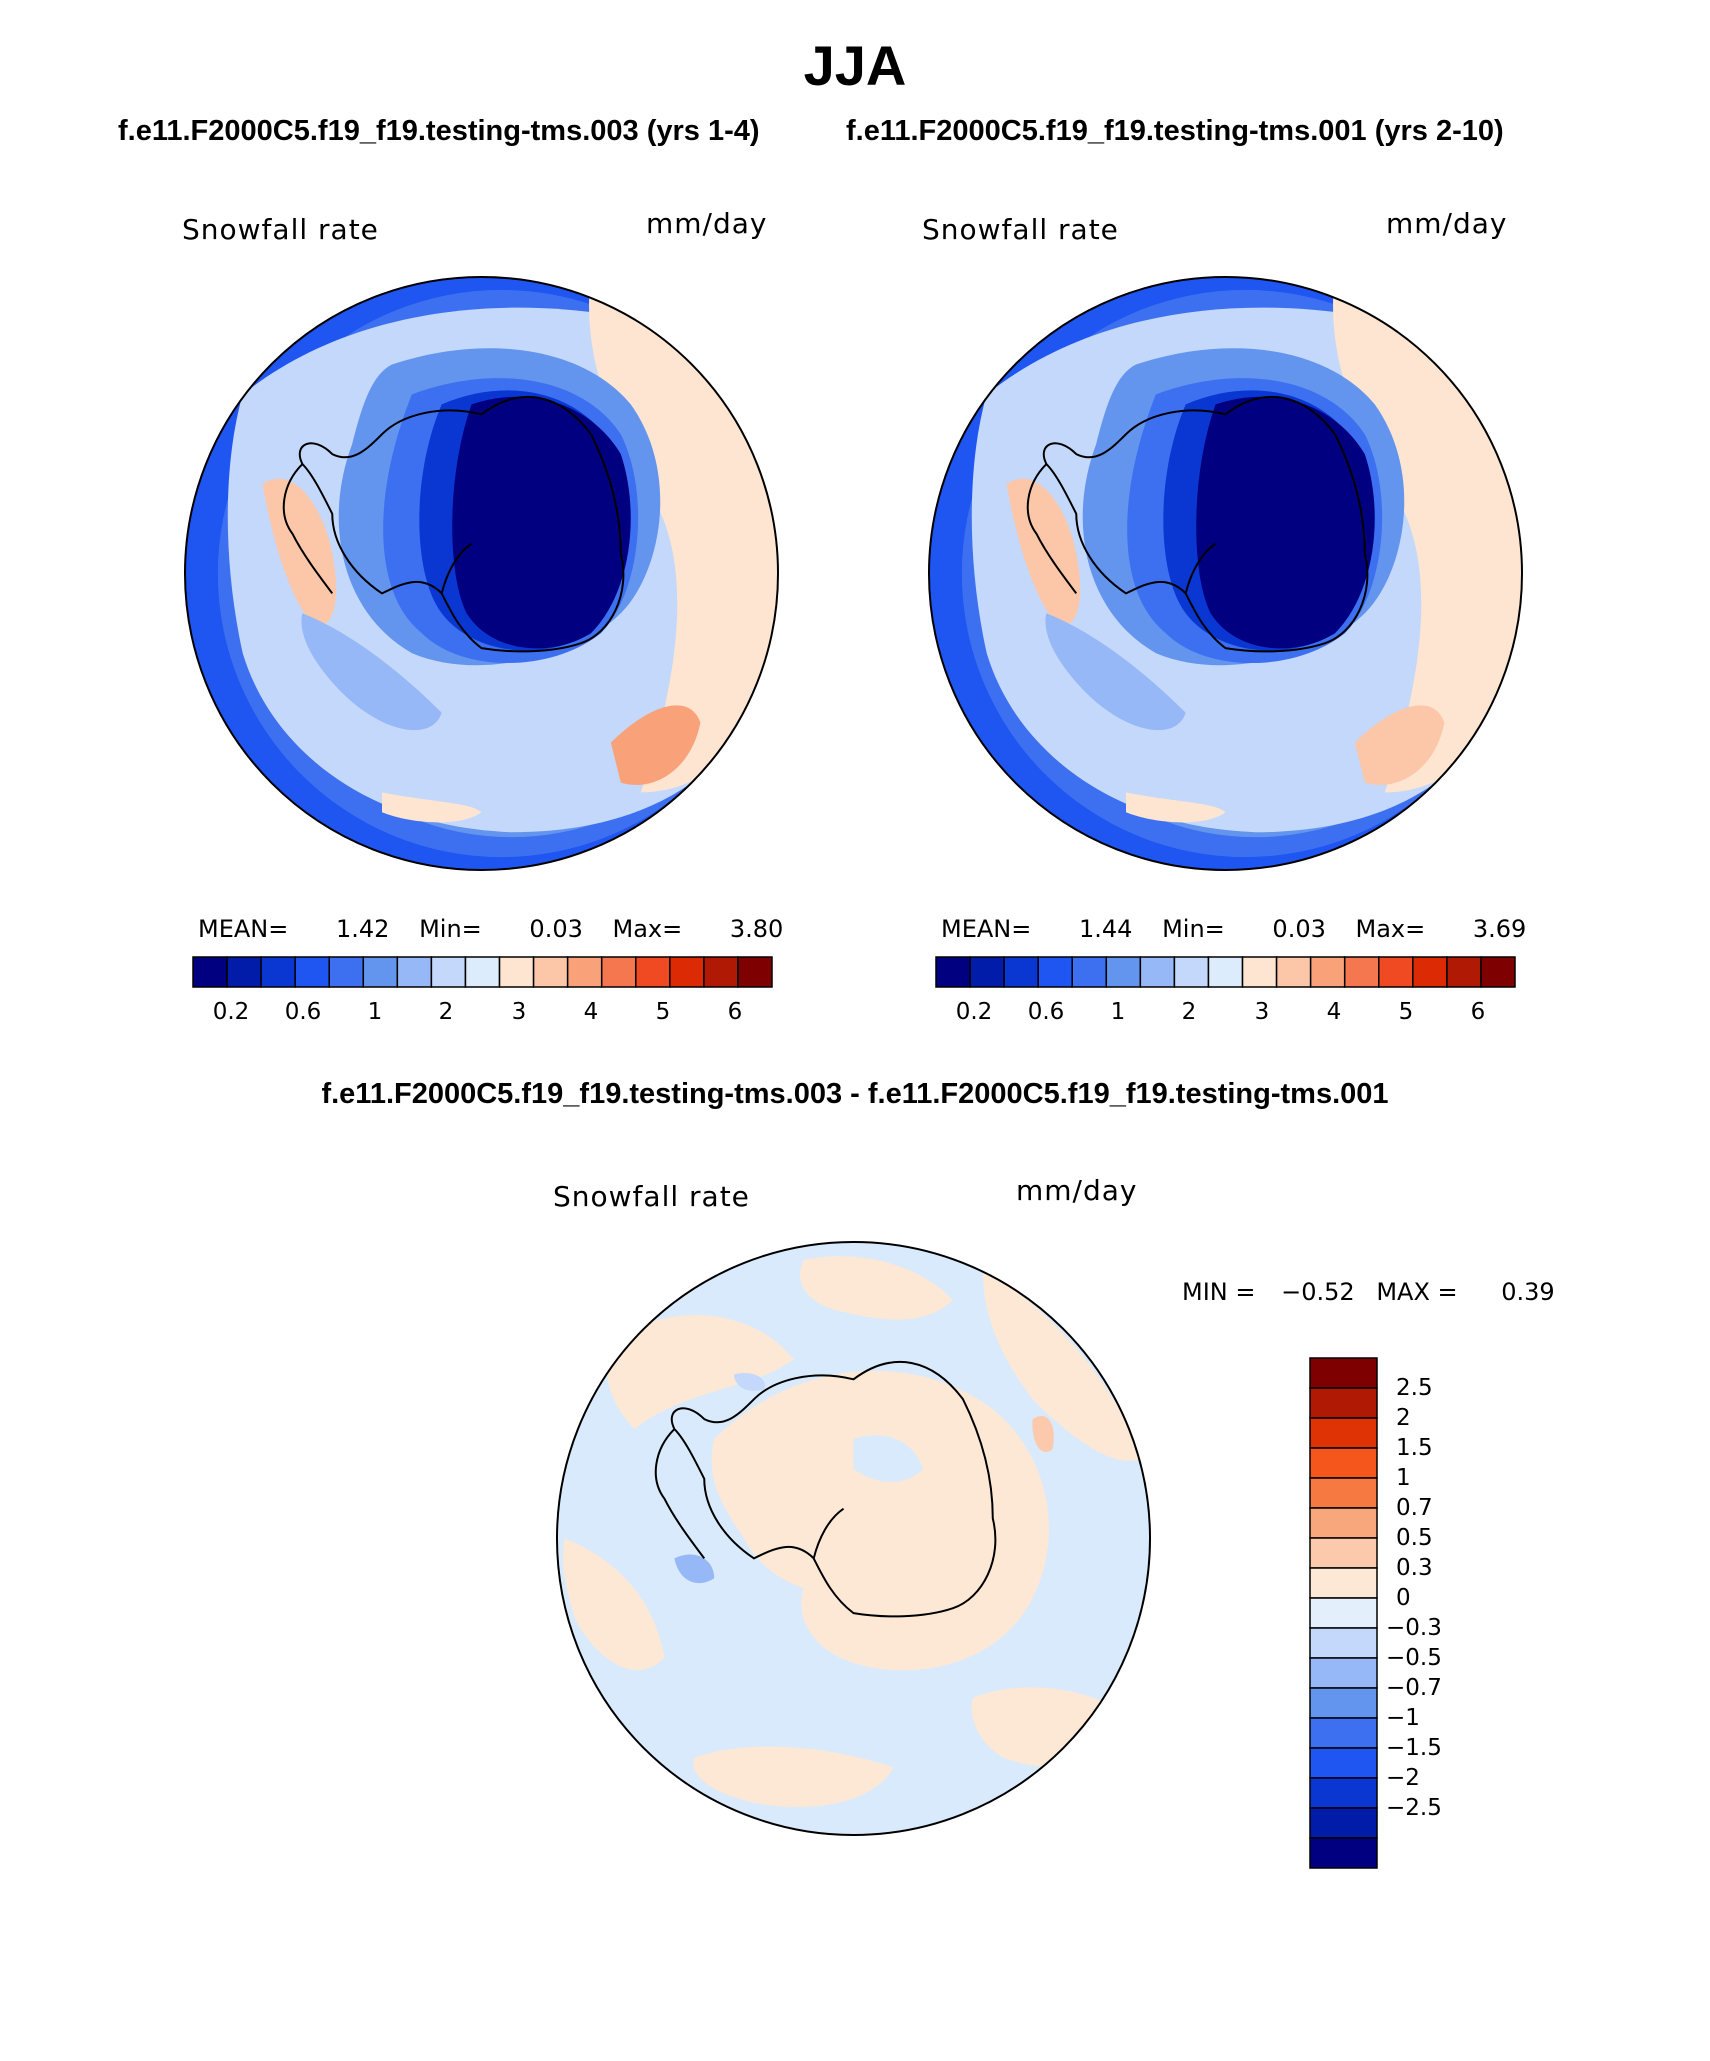 The width and height of the screenshot is (1710, 2061). What do you see at coordinates (853, 1538) in the screenshot?
I see `diff-polar-map` at bounding box center [853, 1538].